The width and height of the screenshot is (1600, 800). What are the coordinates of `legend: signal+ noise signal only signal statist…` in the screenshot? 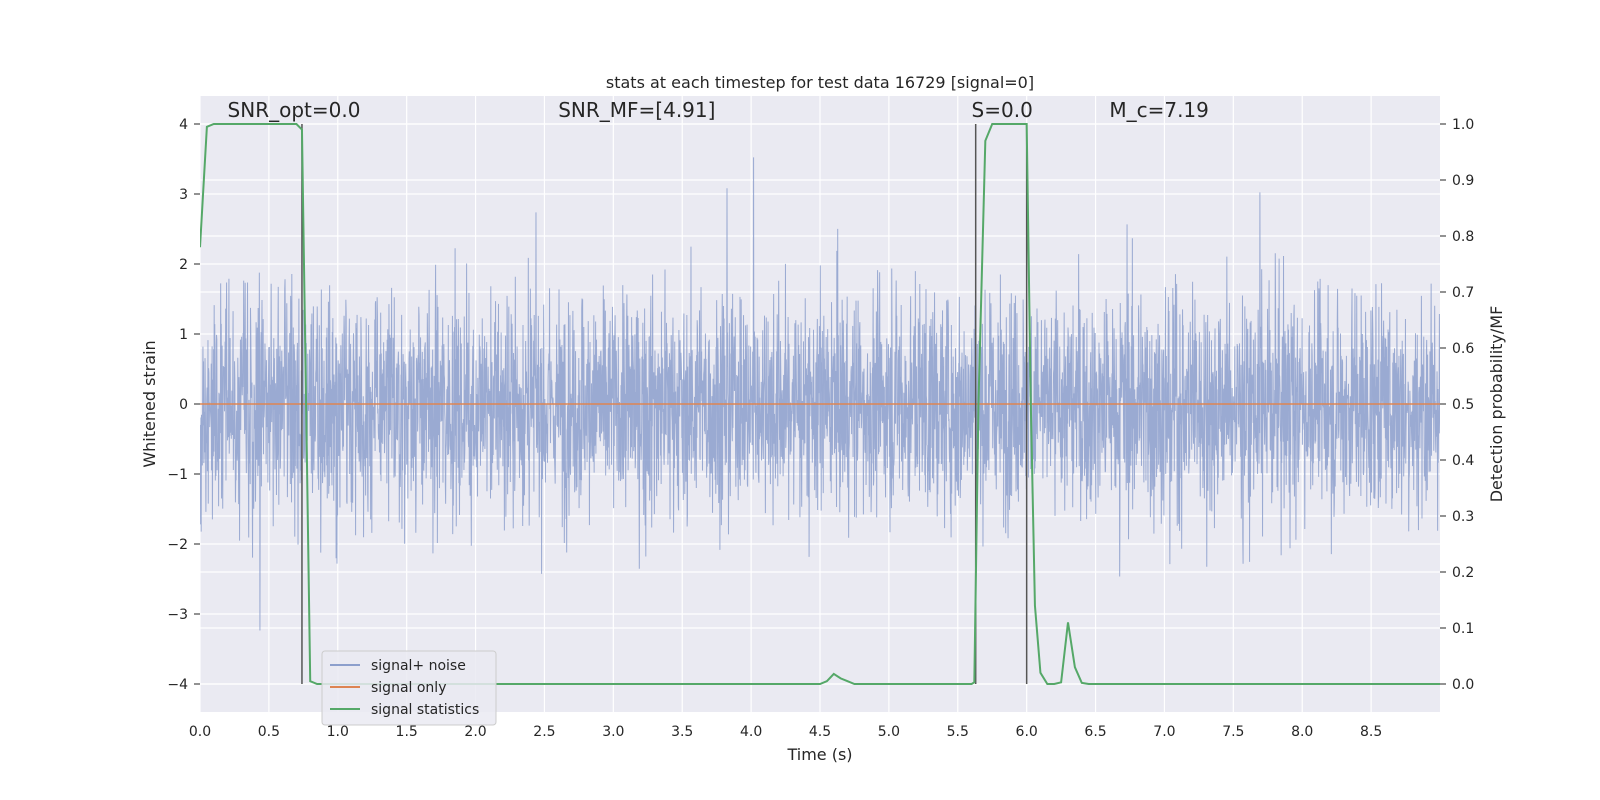 It's located at (409, 688).